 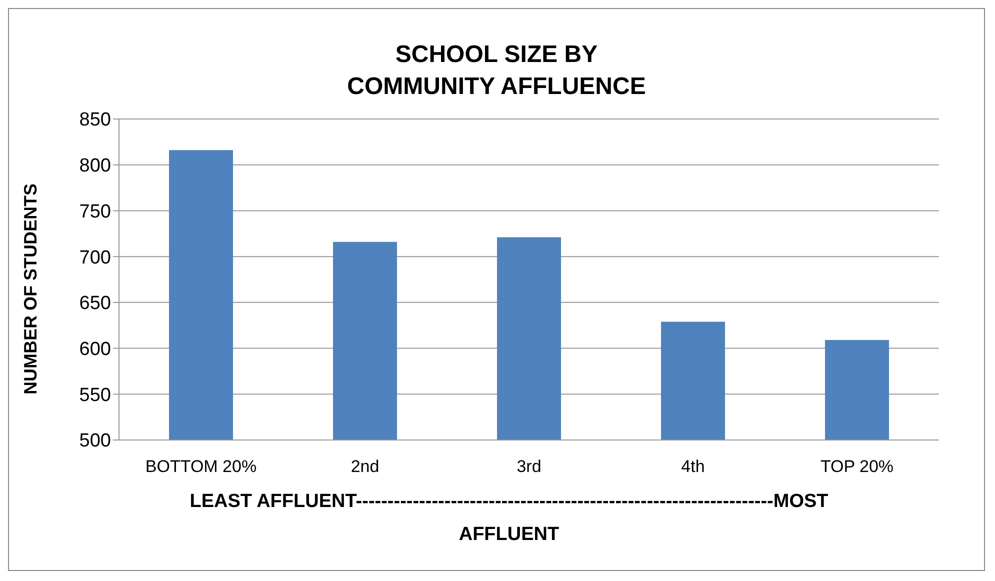 I want to click on x-tick-label: 4th, so click(x=693, y=466).